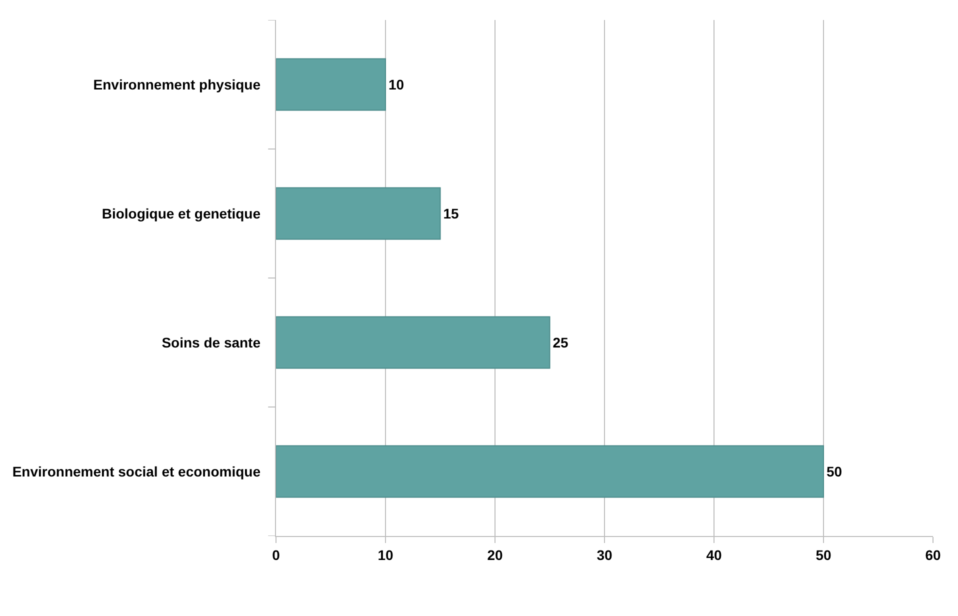 Image resolution: width=958 pixels, height=616 pixels. Describe the element at coordinates (136, 471) in the screenshot. I see `y-tick-label: Environnement social et economique` at that location.